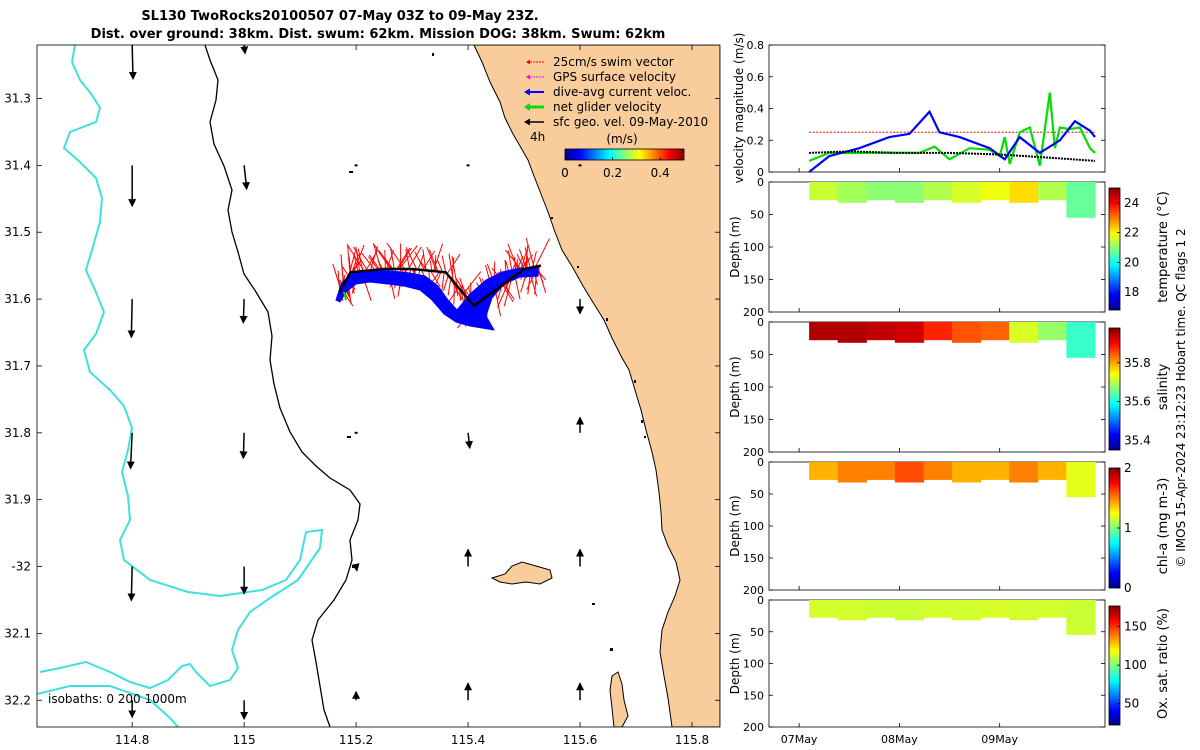 This screenshot has width=1200, height=750. Describe the element at coordinates (756, 45) in the screenshot. I see `velocity-ytick-label: 0.8` at that location.